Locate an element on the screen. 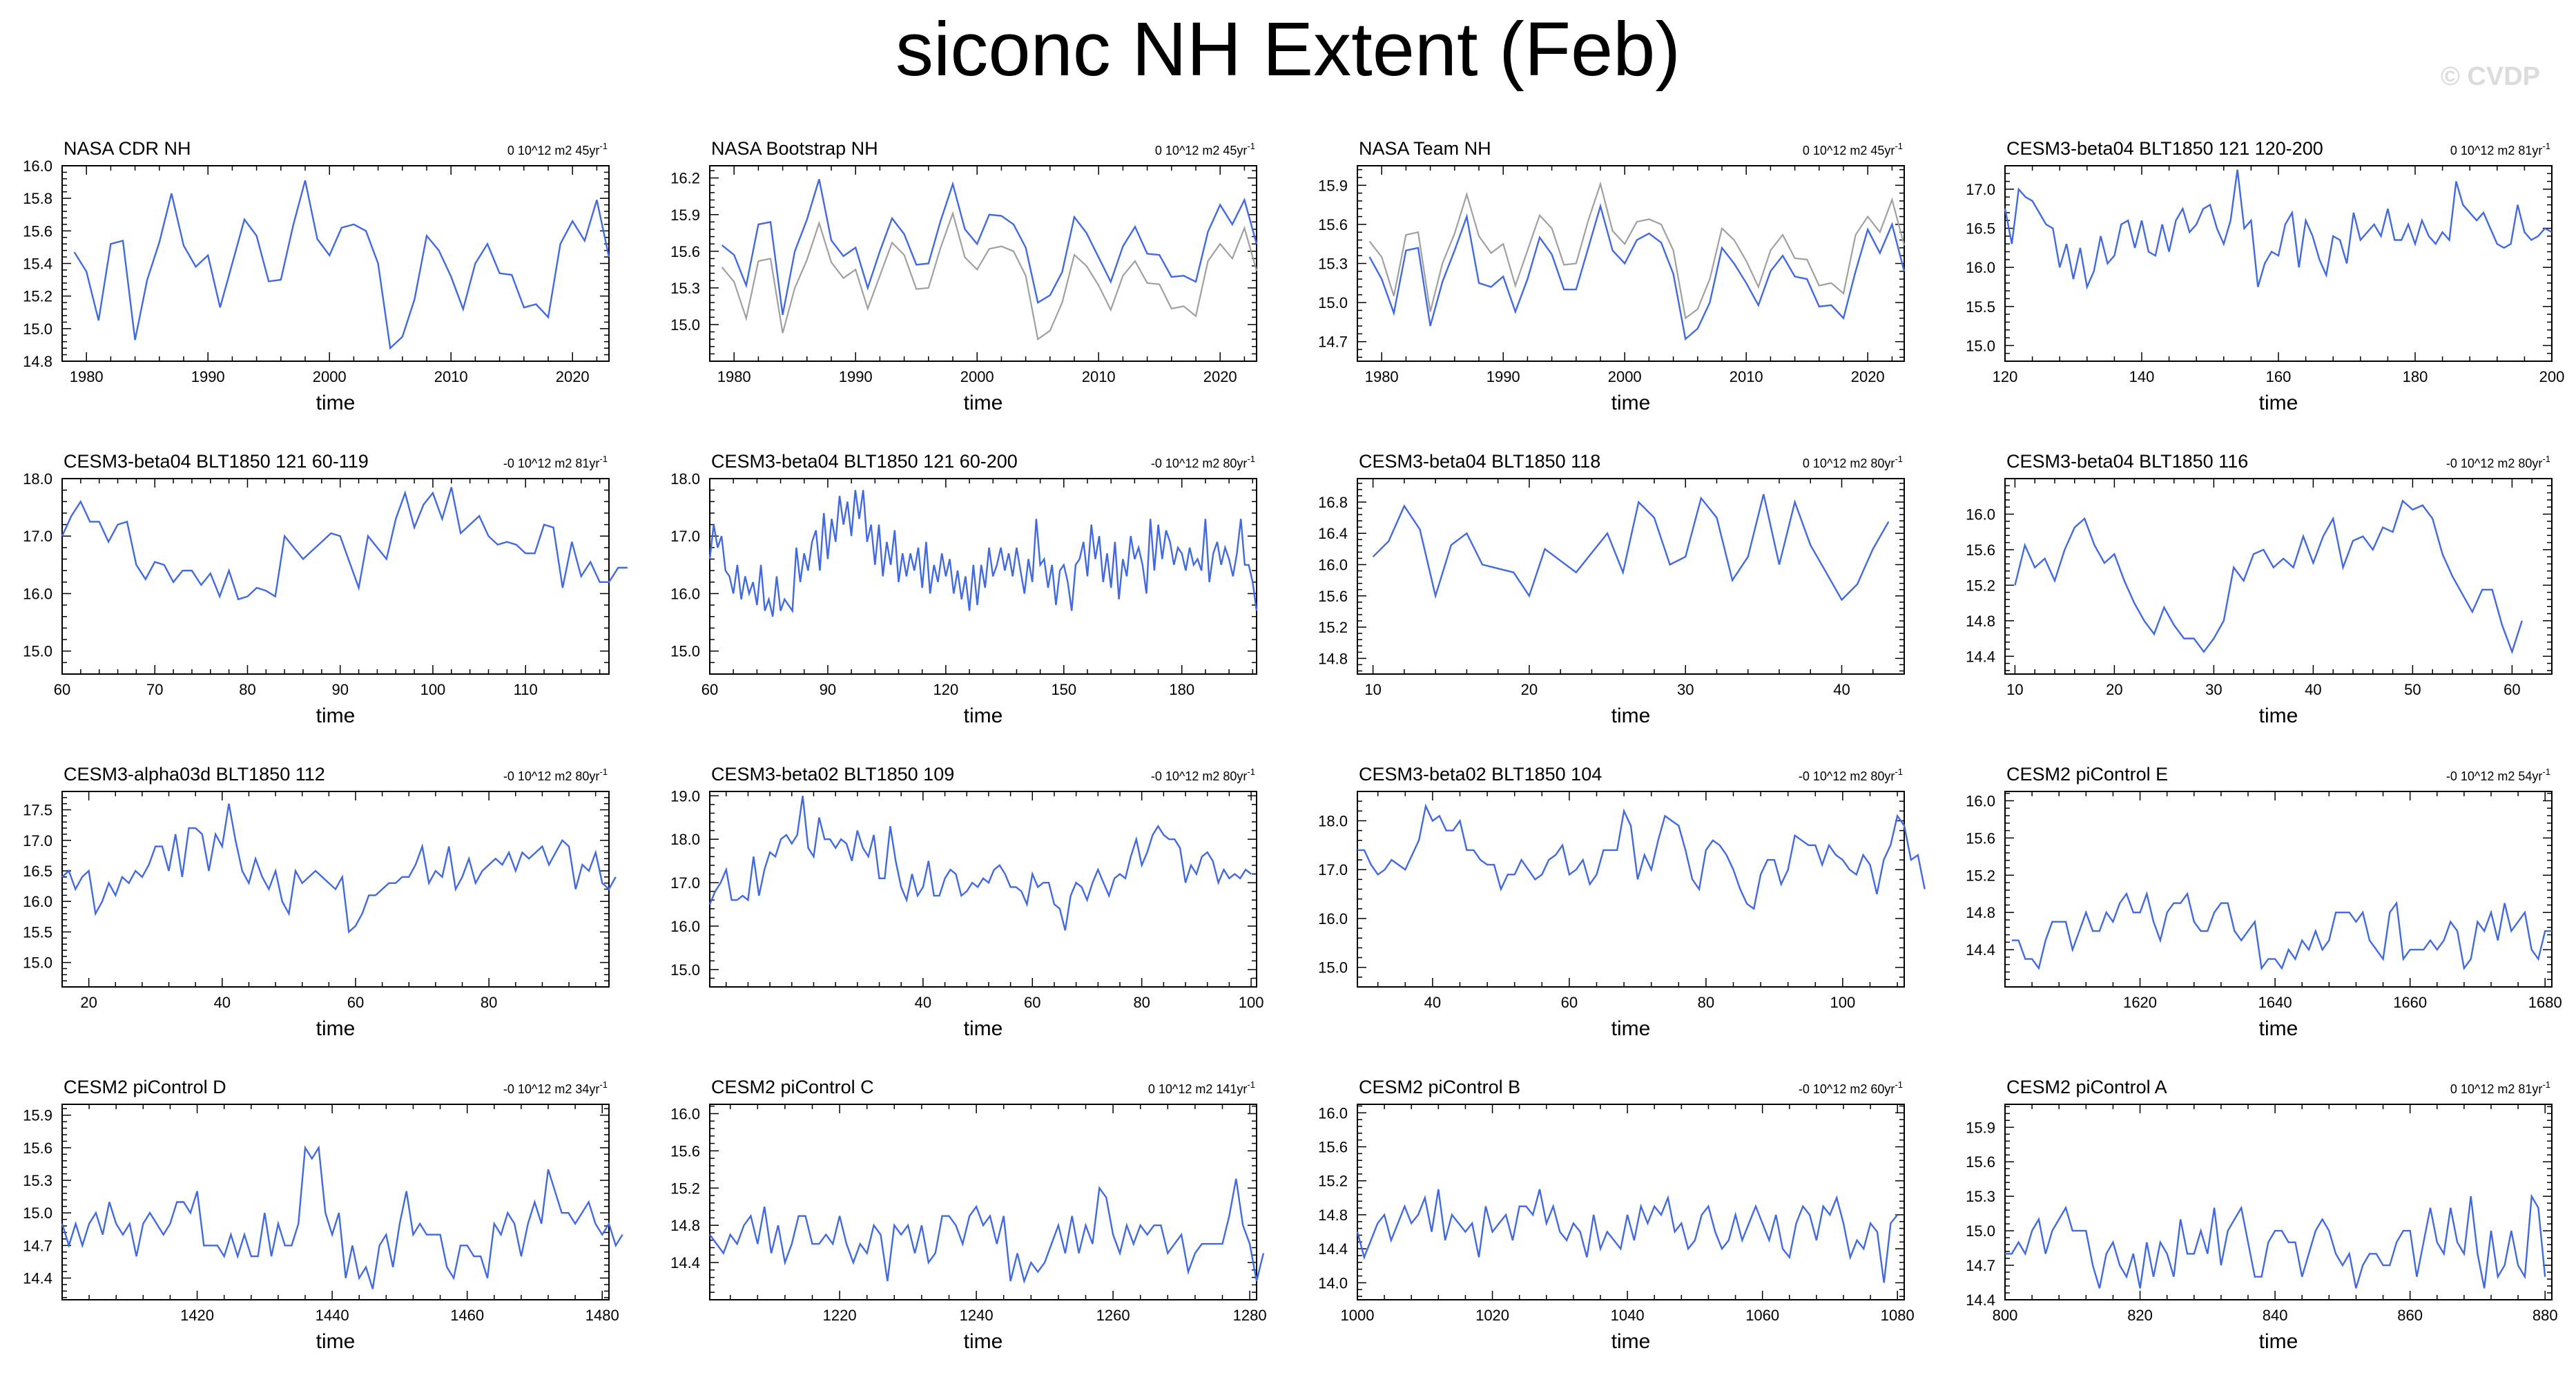  page-title: siconc NH Extent (Feb) is located at coordinates (1288, 49).